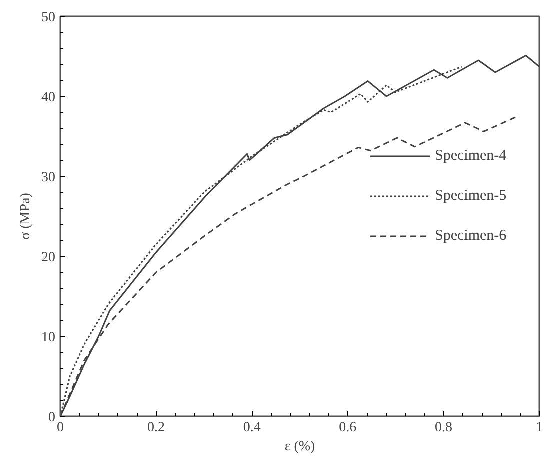 The height and width of the screenshot is (461, 553). Describe the element at coordinates (49, 338) in the screenshot. I see `y-tick-label: 10` at that location.